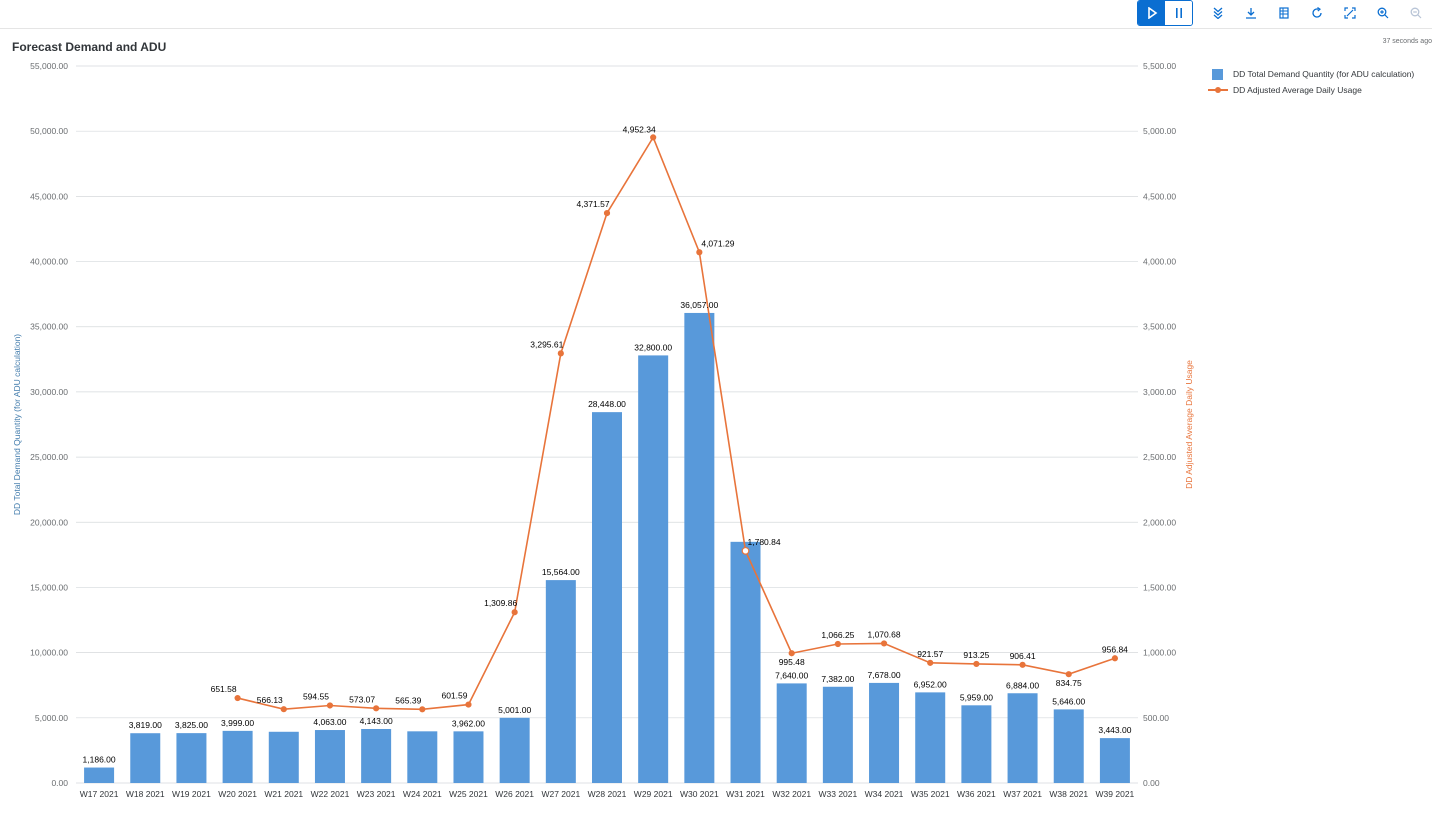 This screenshot has height=818, width=1432. Describe the element at coordinates (468, 723) in the screenshot. I see `bar-data-label: 3,962.00` at that location.